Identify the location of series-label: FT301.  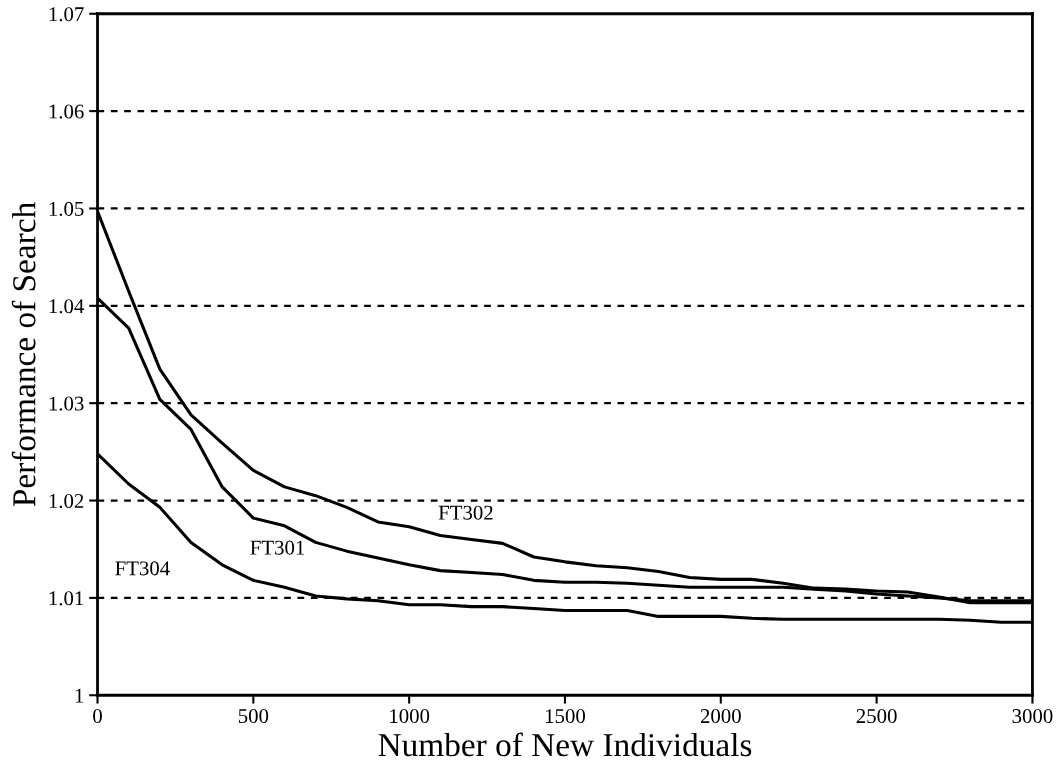
(277, 547).